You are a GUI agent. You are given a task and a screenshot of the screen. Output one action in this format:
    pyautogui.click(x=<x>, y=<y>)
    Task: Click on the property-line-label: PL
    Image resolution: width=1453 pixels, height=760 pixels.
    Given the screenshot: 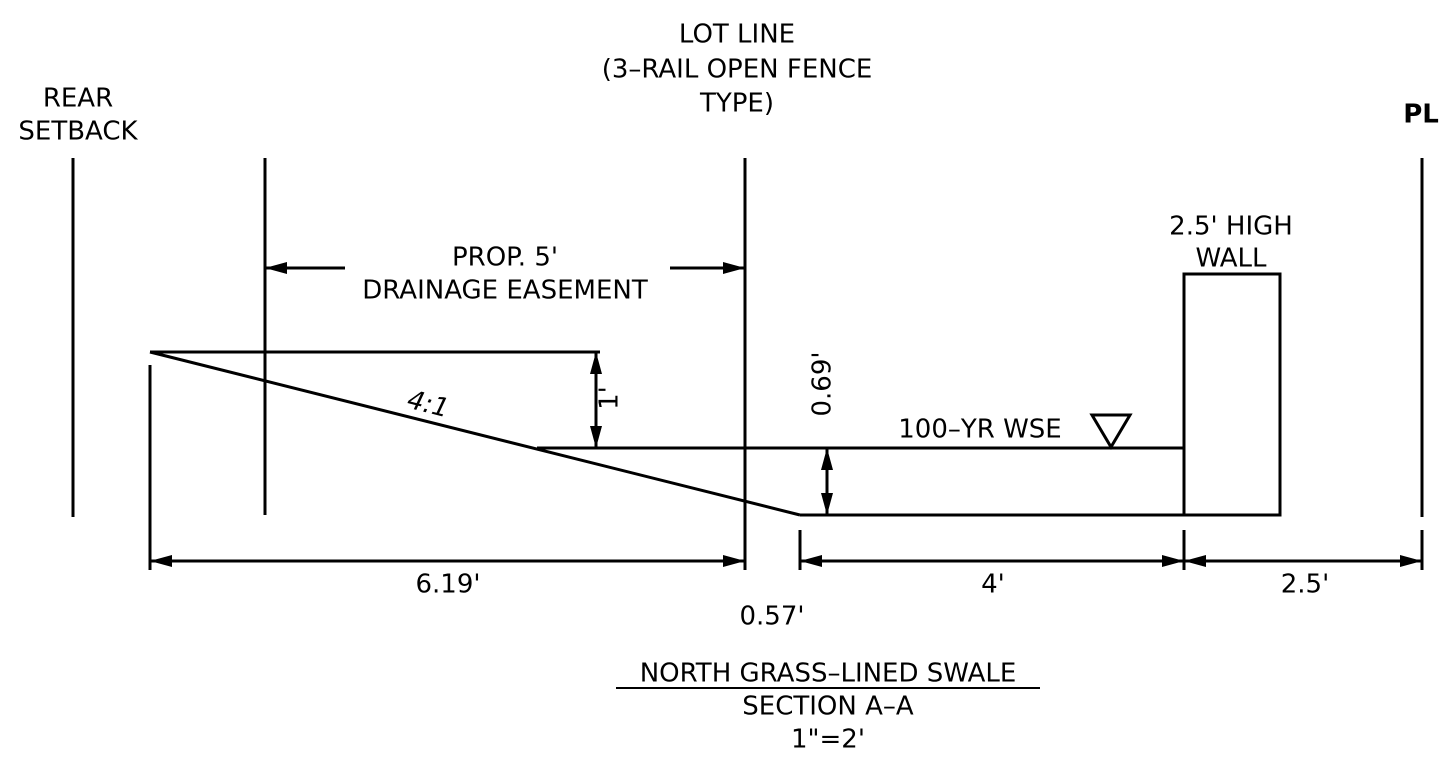 What is the action you would take?
    pyautogui.click(x=1421, y=115)
    